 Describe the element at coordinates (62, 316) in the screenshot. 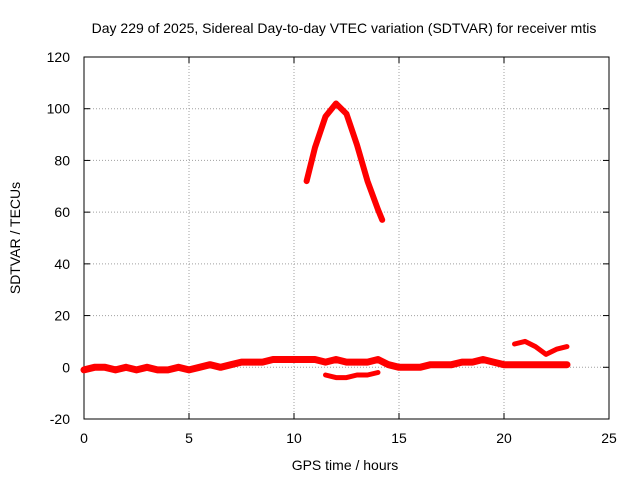

I see `y-tick-label: 20` at that location.